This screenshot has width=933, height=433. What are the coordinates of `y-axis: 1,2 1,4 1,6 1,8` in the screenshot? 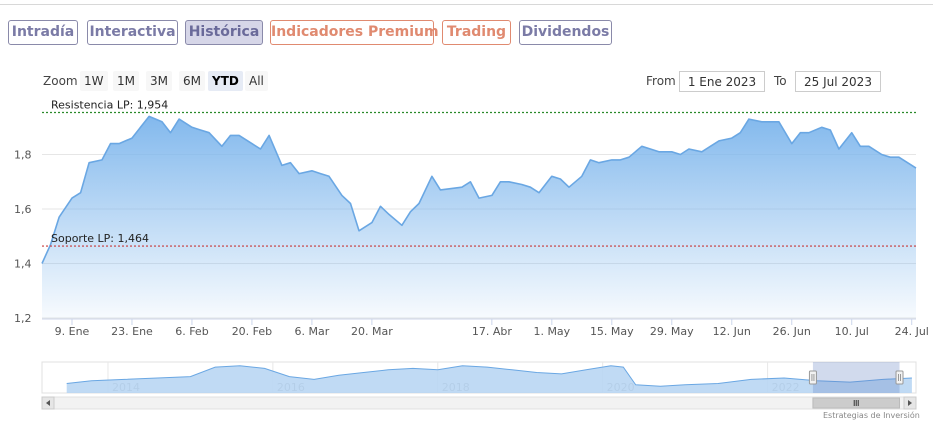 It's located at (23, 237).